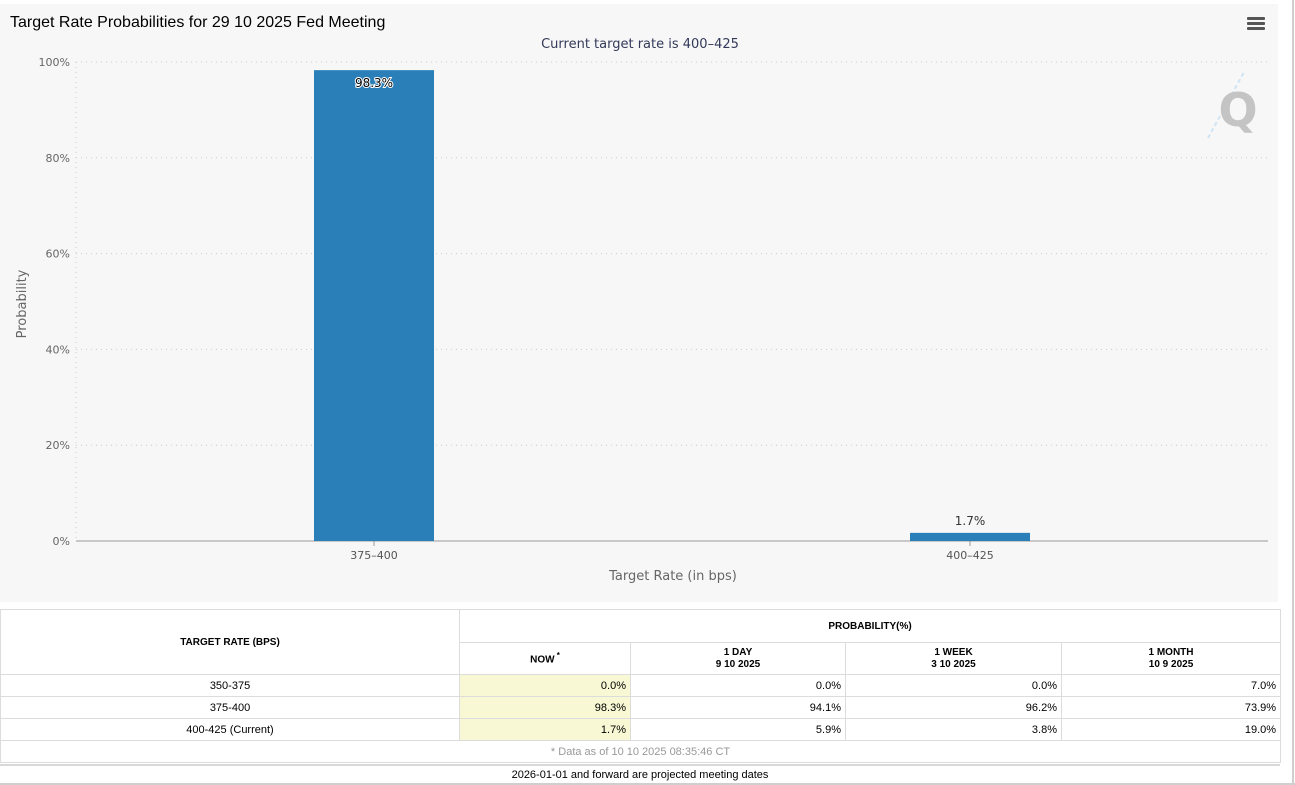 The width and height of the screenshot is (1295, 785). What do you see at coordinates (1171, 707) in the screenshot?
I see `row-1-month: 73.9%` at bounding box center [1171, 707].